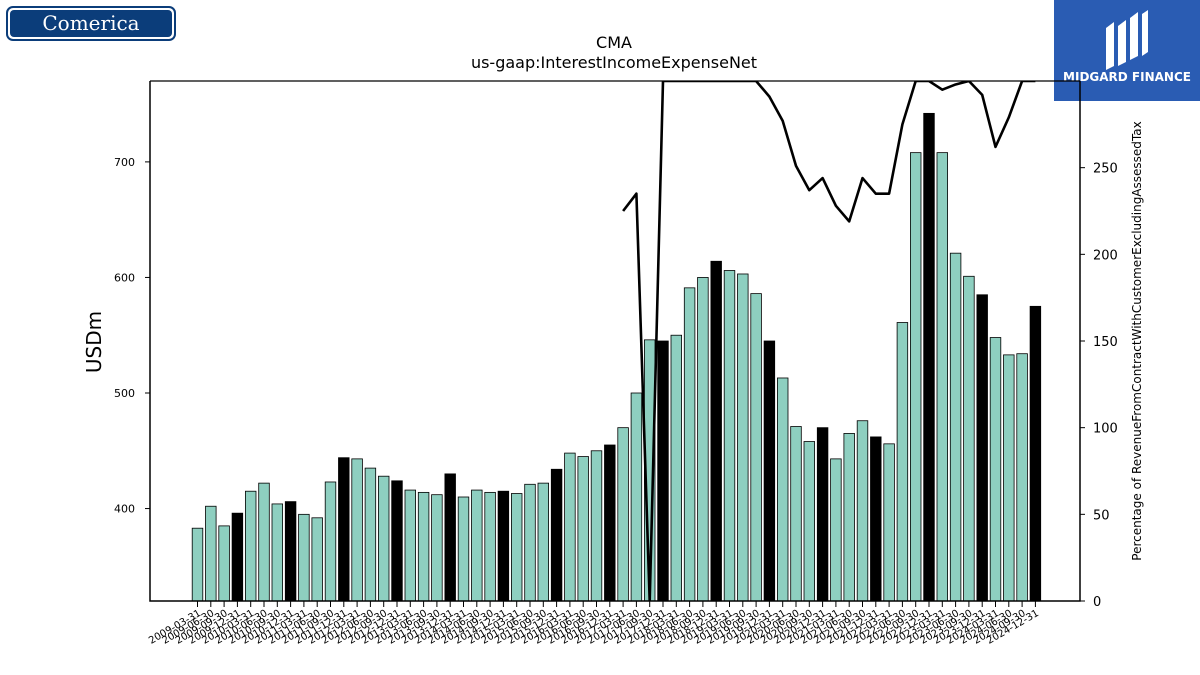 This screenshot has height=675, width=1200. I want to click on y2-tick-label: 150, so click(1105, 342).